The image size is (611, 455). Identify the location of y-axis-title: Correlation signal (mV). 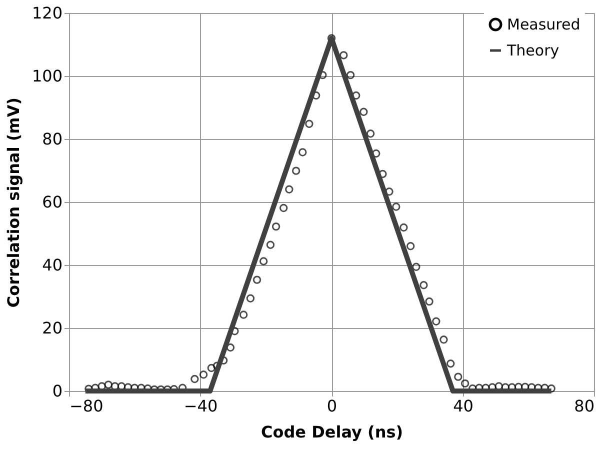
(13, 202).